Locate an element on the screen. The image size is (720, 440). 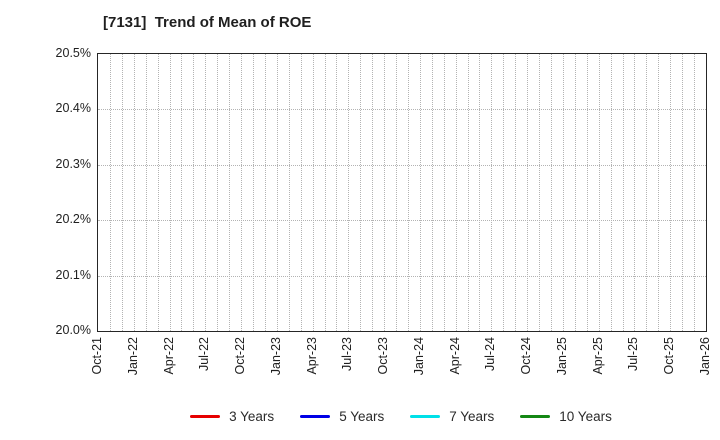
chart-title: [7131] Trend of Mean of ROE is located at coordinates (207, 22).